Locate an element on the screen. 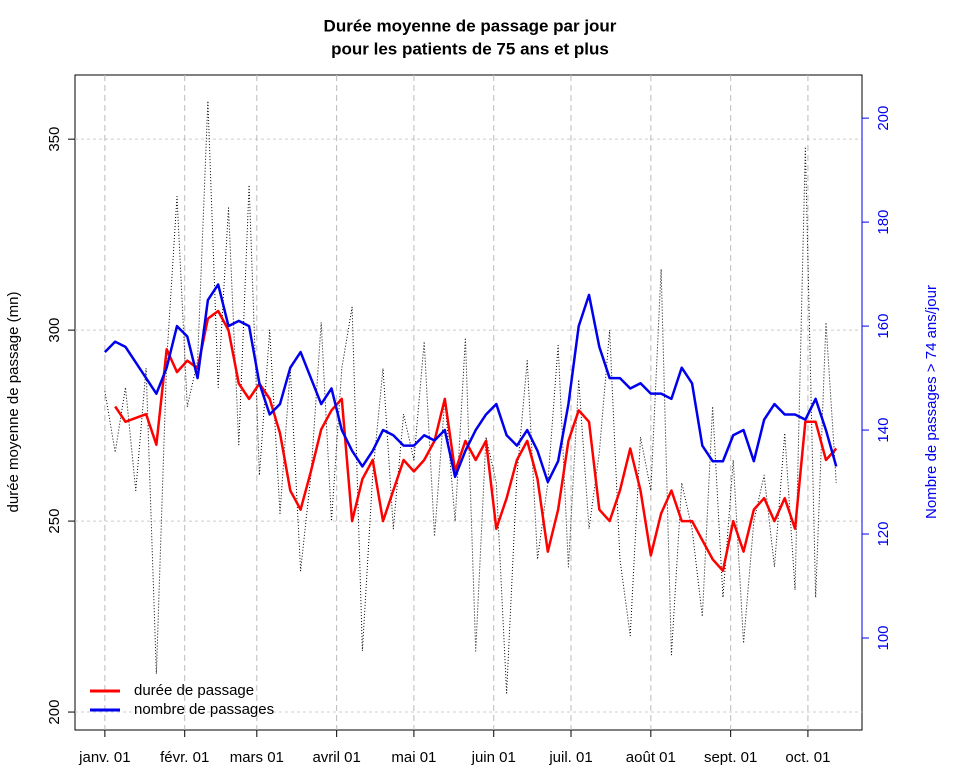 This screenshot has width=960, height=773. x-tick-label: sept. 01 is located at coordinates (730, 757).